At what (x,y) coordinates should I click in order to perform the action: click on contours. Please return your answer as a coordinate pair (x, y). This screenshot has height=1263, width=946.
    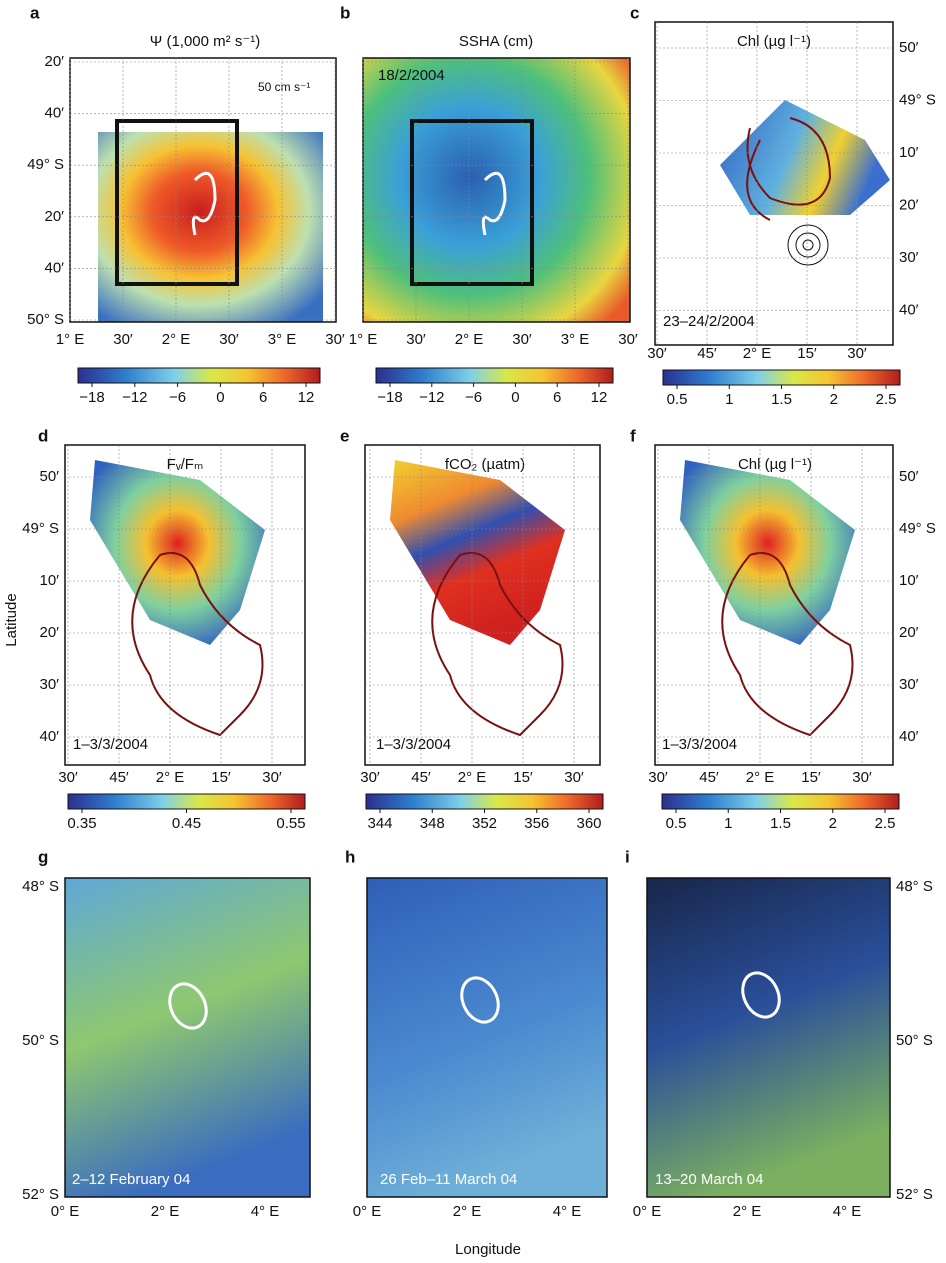
    Looking at the image, I should click on (808, 245).